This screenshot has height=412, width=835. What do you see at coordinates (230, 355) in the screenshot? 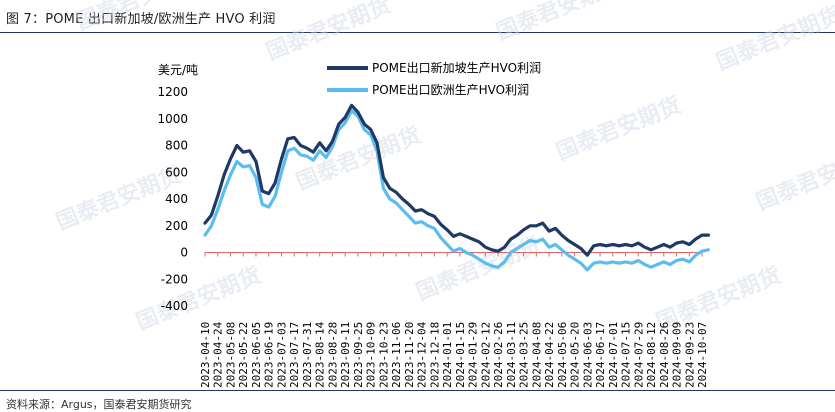
I see `x-tick-label: 2023-05-08` at bounding box center [230, 355].